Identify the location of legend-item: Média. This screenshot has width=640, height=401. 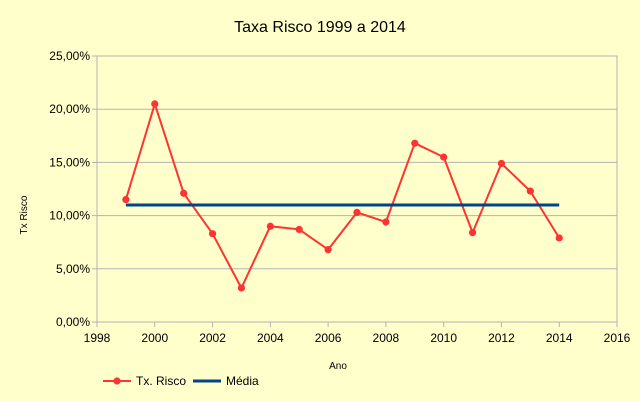
(226, 381).